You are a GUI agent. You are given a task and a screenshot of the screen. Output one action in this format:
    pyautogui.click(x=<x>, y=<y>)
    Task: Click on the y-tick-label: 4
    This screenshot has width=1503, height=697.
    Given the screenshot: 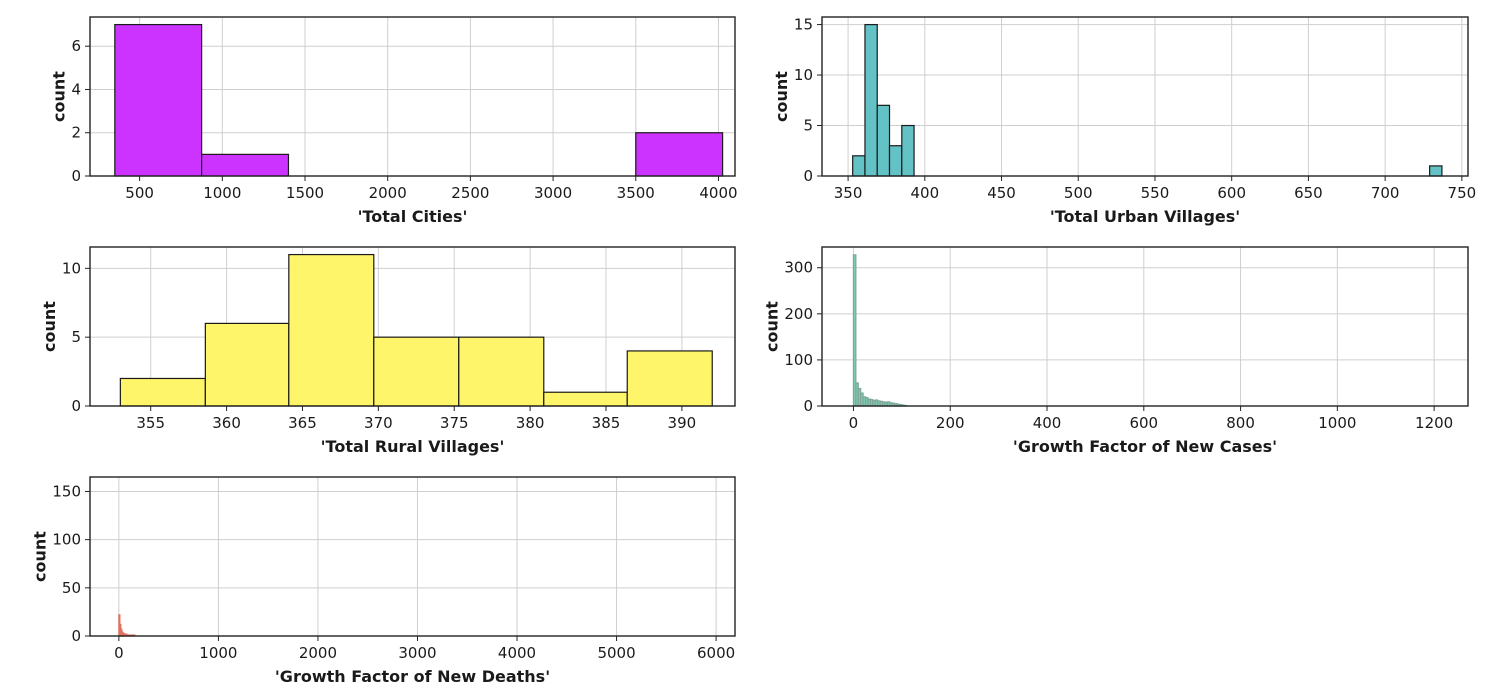 What is the action you would take?
    pyautogui.click(x=76, y=89)
    